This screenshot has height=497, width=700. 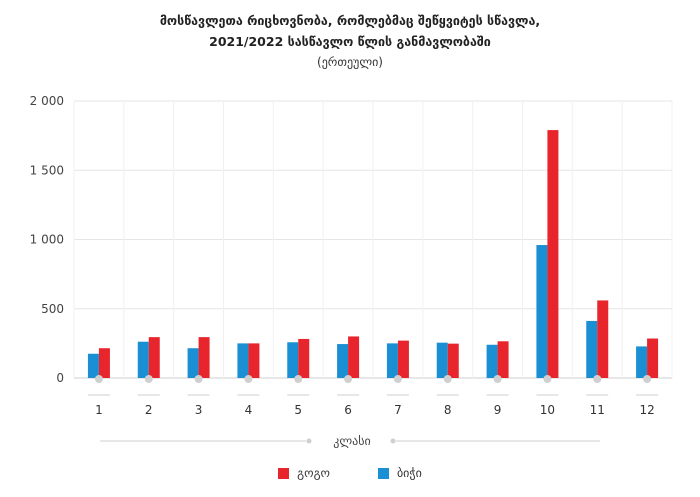 I want to click on x-tick-label: 7, so click(x=398, y=410).